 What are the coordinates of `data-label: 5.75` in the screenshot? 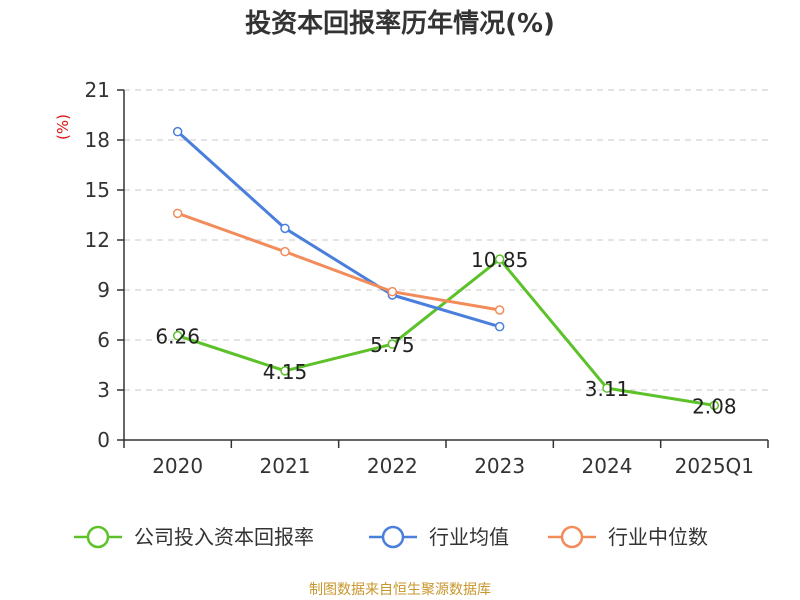 It's located at (392, 345).